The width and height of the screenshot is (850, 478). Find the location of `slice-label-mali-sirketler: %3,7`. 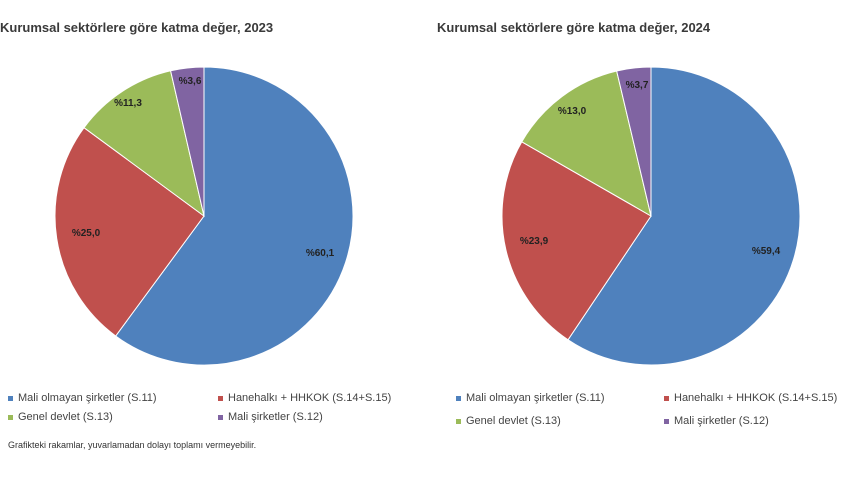

slice-label-mali-sirketler: %3,7 is located at coordinates (637, 85).